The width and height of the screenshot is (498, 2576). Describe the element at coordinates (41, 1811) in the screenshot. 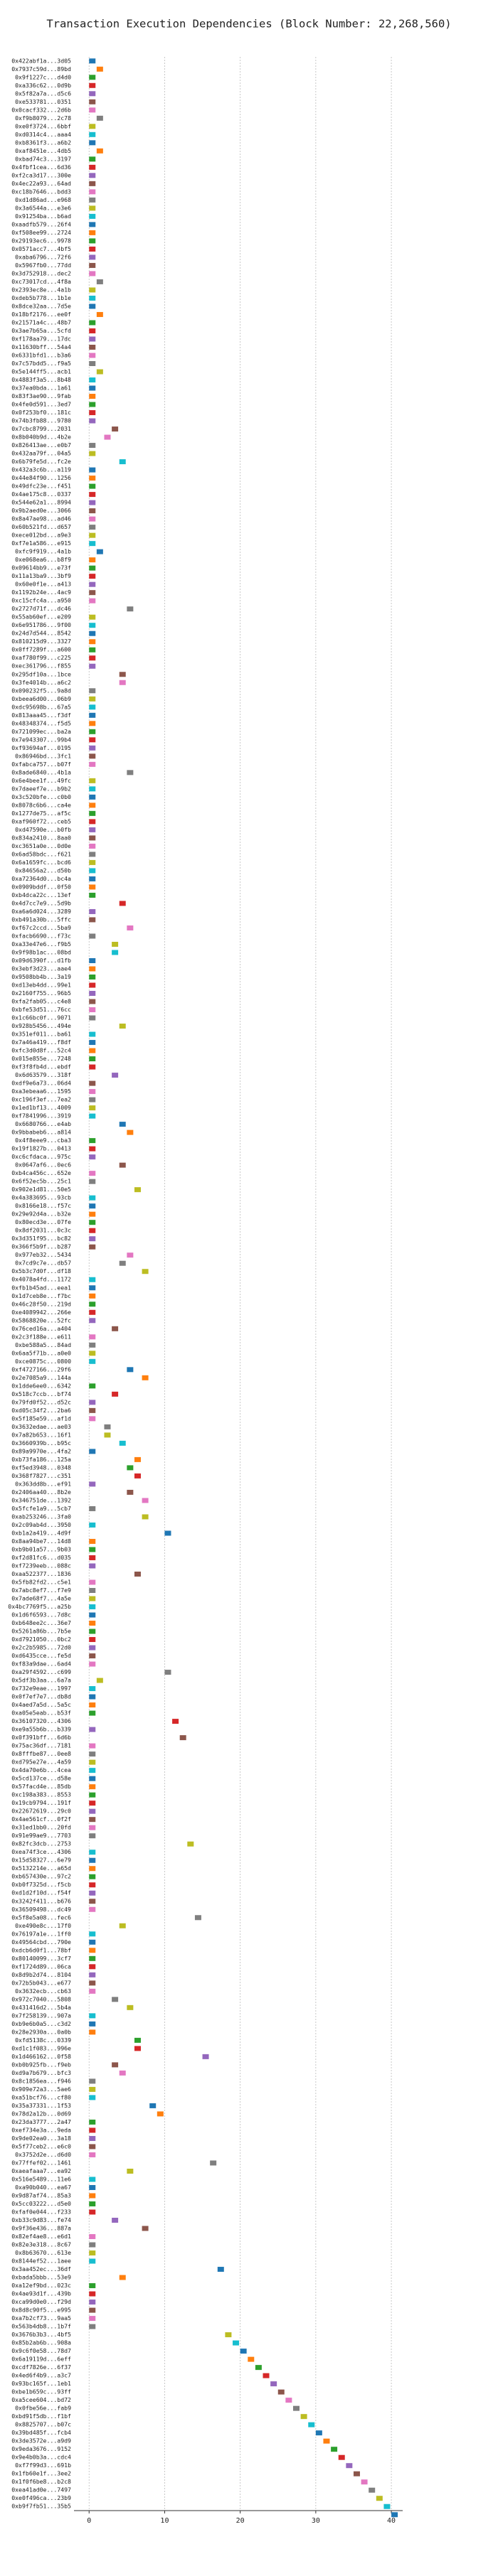

I see `y-tick-label: 0x22672619...29c0` at that location.